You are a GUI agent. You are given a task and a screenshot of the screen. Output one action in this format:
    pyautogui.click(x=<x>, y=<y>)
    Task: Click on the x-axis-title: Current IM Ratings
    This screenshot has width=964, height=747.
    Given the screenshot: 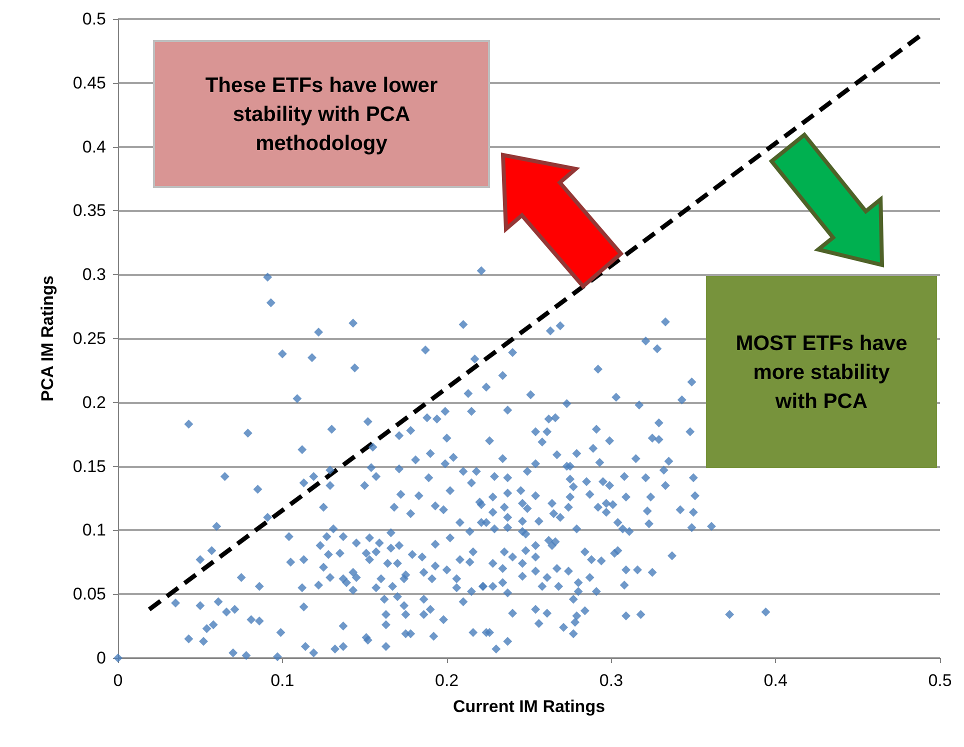 What is the action you would take?
    pyautogui.click(x=529, y=706)
    